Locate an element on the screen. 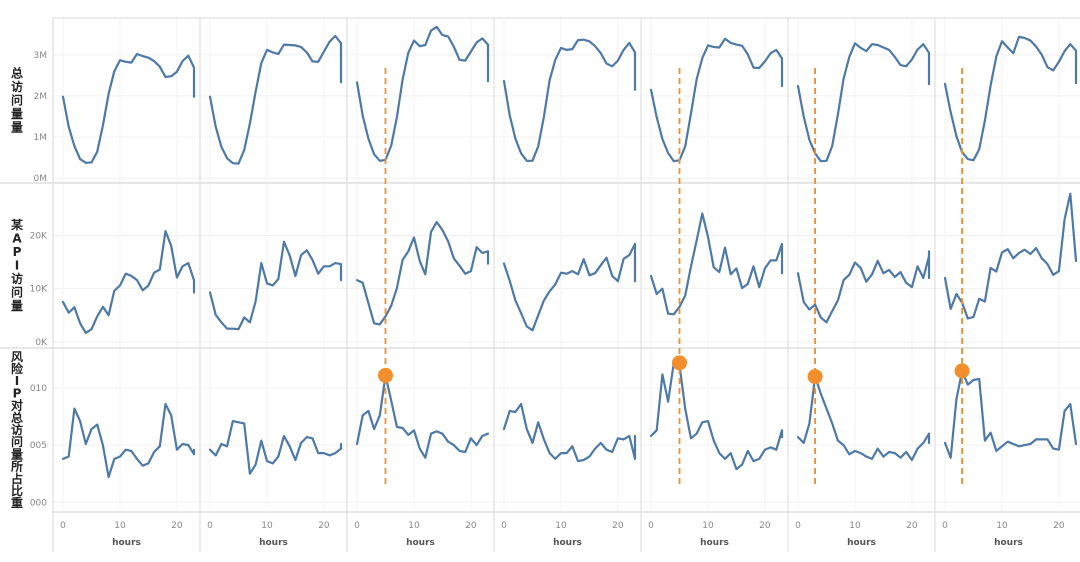 The width and height of the screenshot is (1080, 562). series-line-row1-panel7 is located at coordinates (1010, 98).